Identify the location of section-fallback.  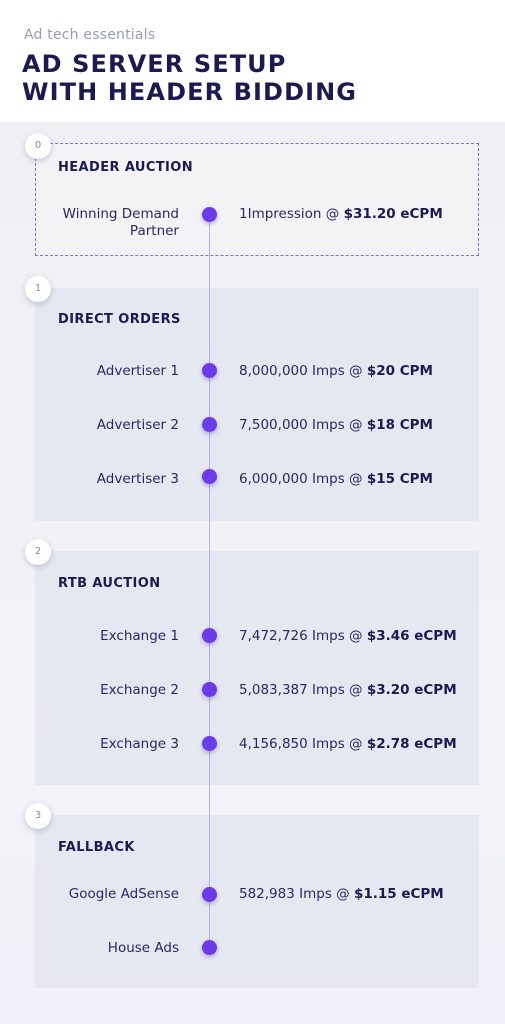
(257, 901).